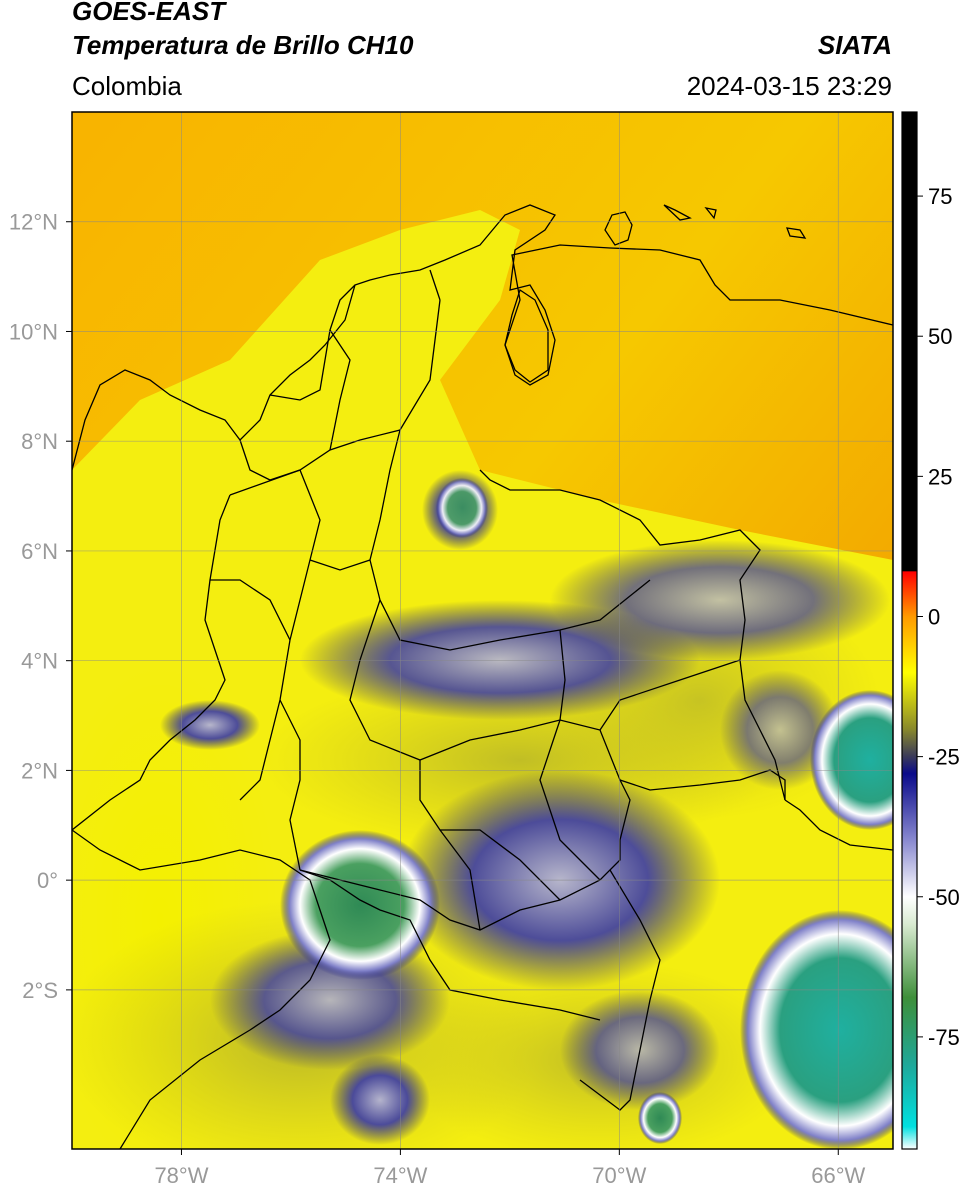  I want to click on lat-tick-label: 0°, so click(47, 880).